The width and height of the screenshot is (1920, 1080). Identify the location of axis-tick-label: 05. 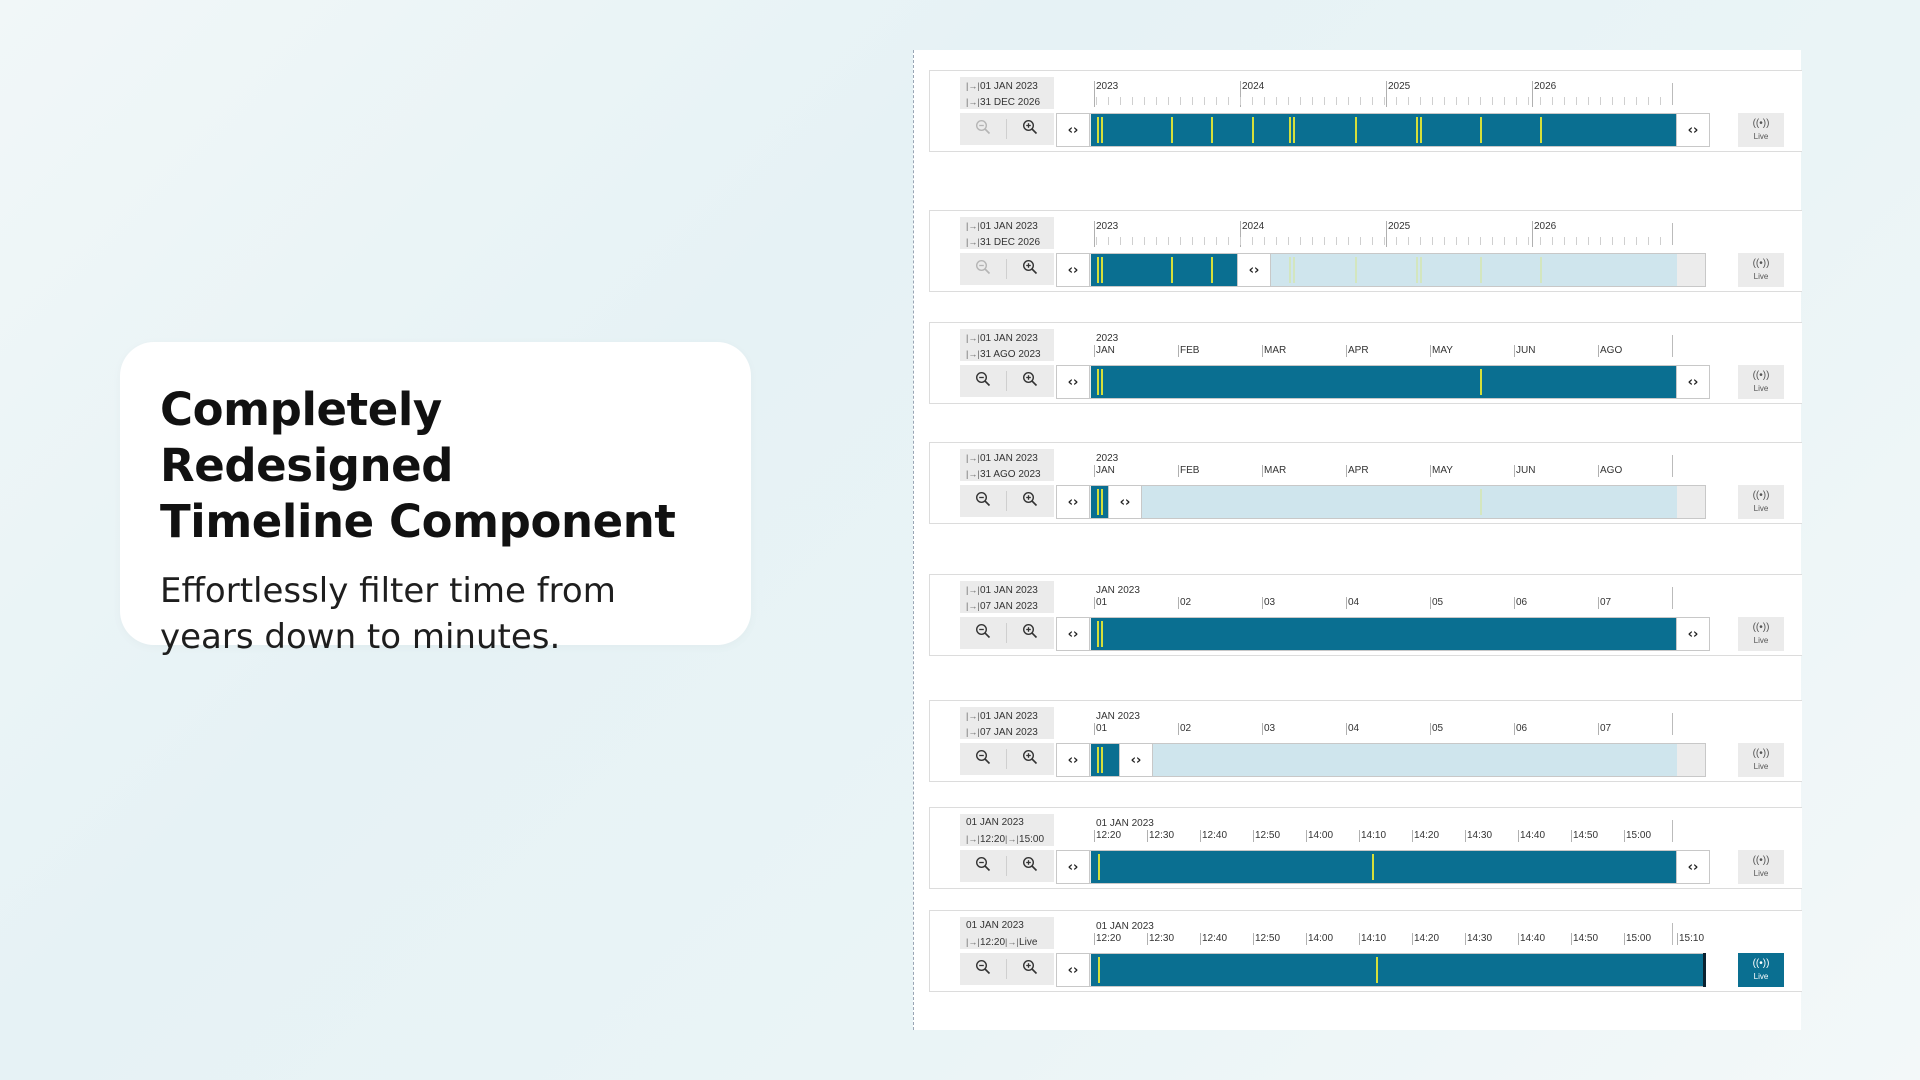
(1438, 728).